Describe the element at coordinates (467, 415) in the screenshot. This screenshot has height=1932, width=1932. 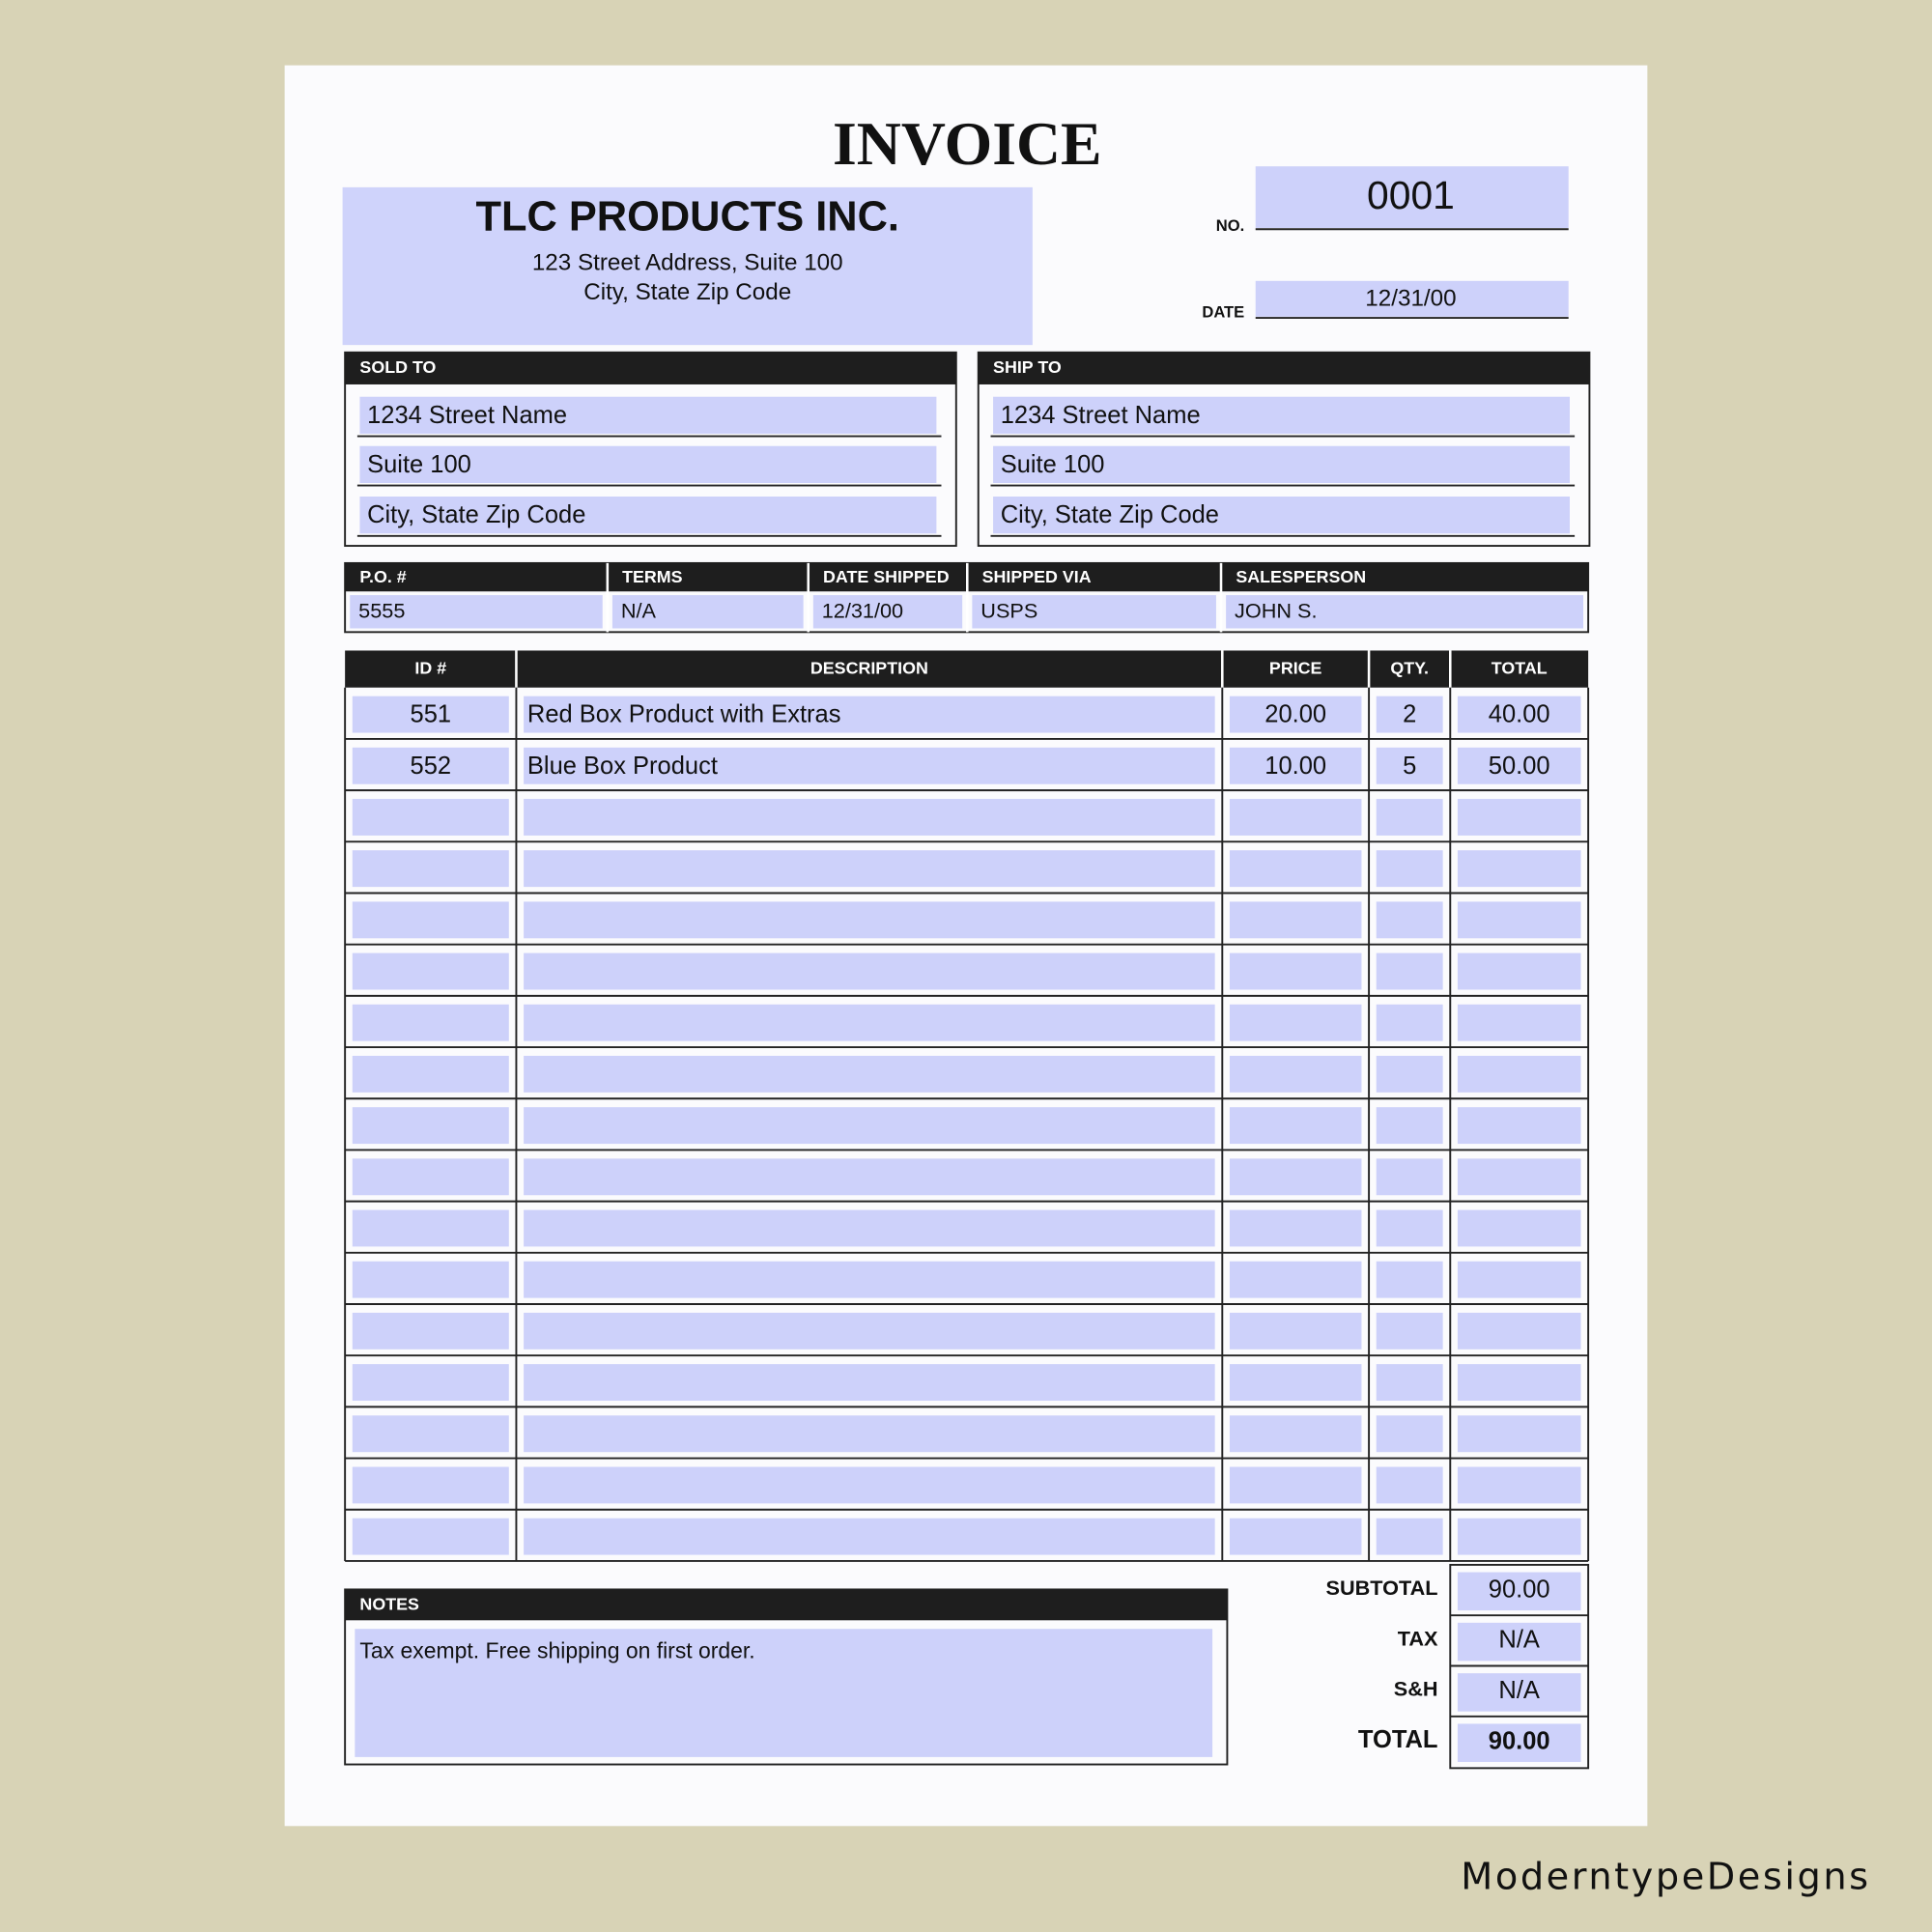
I see `address-line: 1234 Street Name` at that location.